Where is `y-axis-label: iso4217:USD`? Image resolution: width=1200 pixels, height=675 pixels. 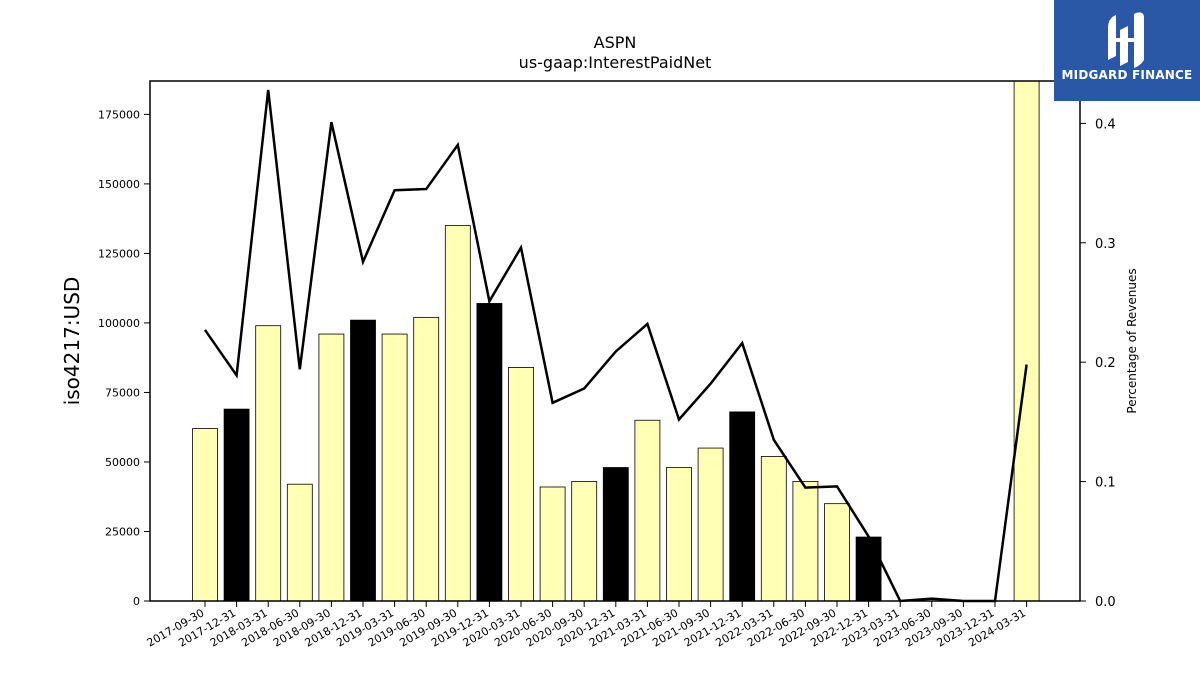
y-axis-label: iso4217:USD is located at coordinates (72, 341).